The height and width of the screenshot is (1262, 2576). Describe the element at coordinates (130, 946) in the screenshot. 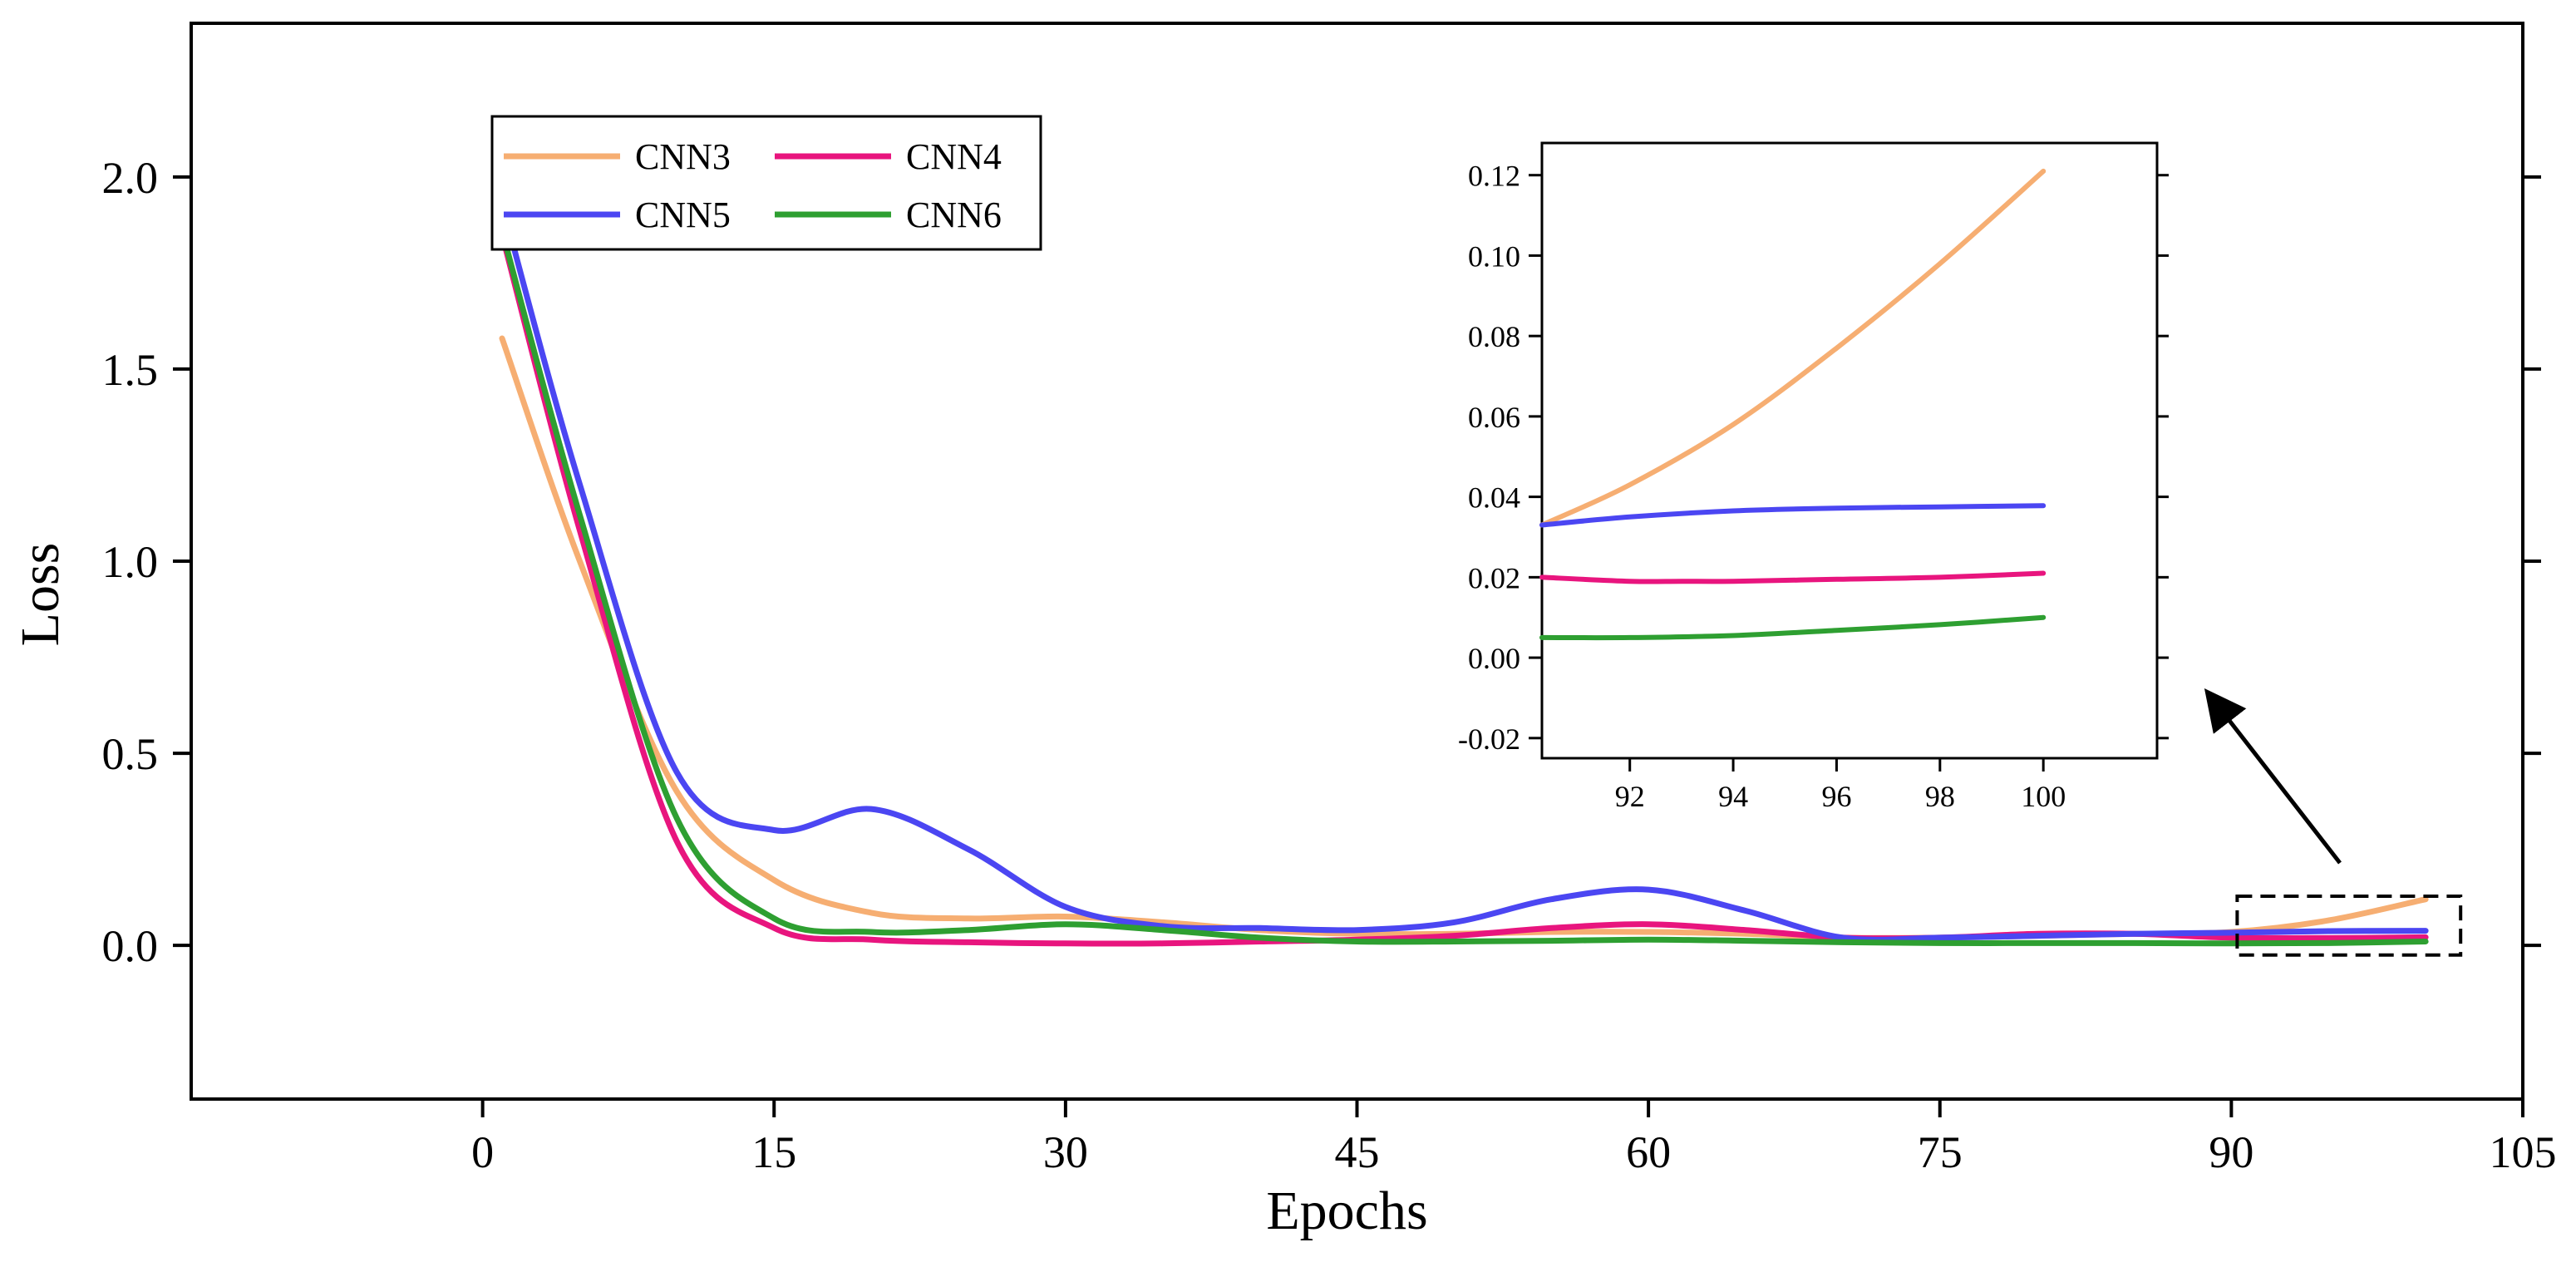

I see `y-tick-label: 0.0` at that location.